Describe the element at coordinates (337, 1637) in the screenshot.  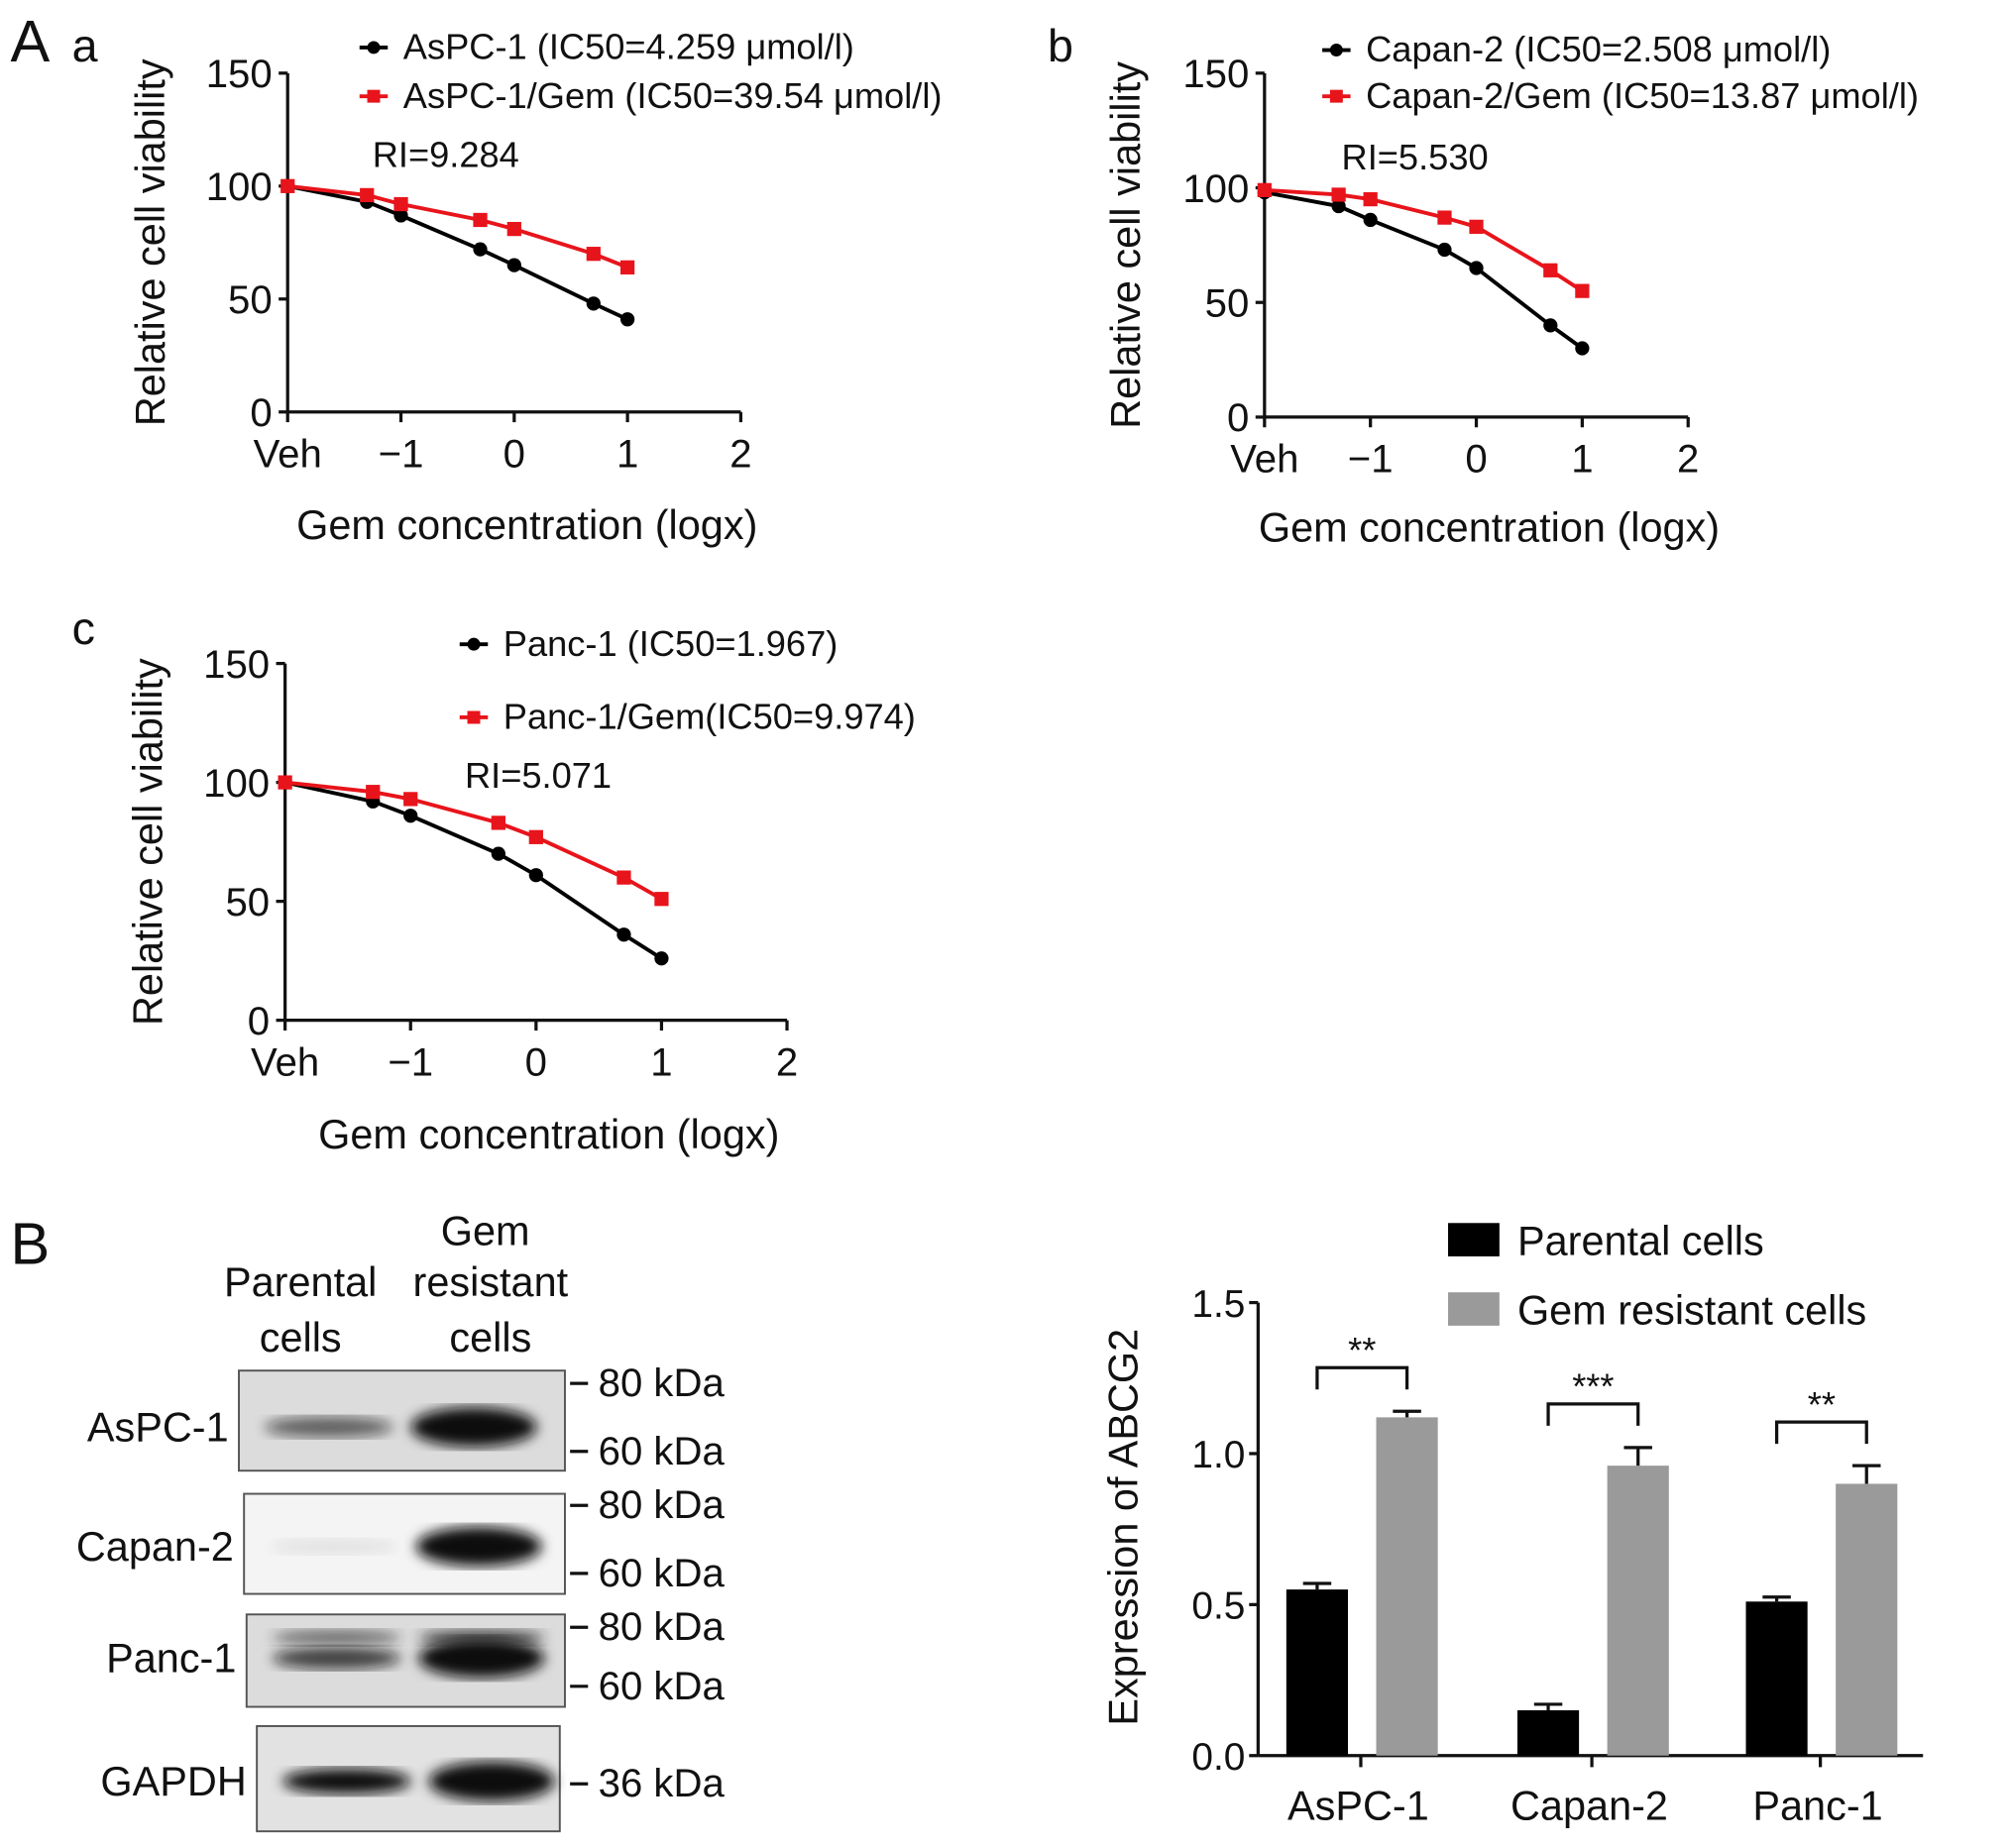
I see `band-upper-parental` at that location.